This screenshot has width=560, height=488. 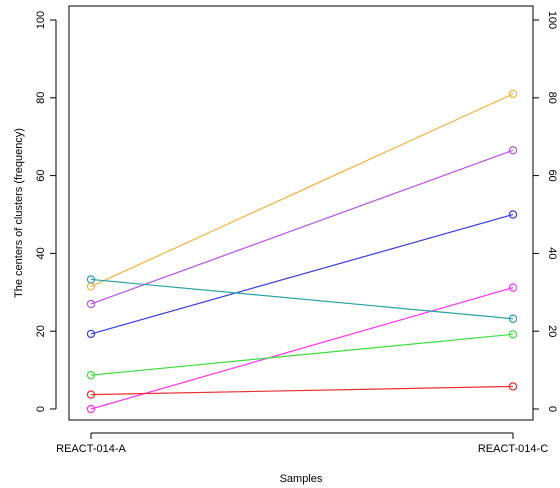 What do you see at coordinates (302, 443) in the screenshot?
I see `x-axis: REACT-014-A REACT-014-C` at bounding box center [302, 443].